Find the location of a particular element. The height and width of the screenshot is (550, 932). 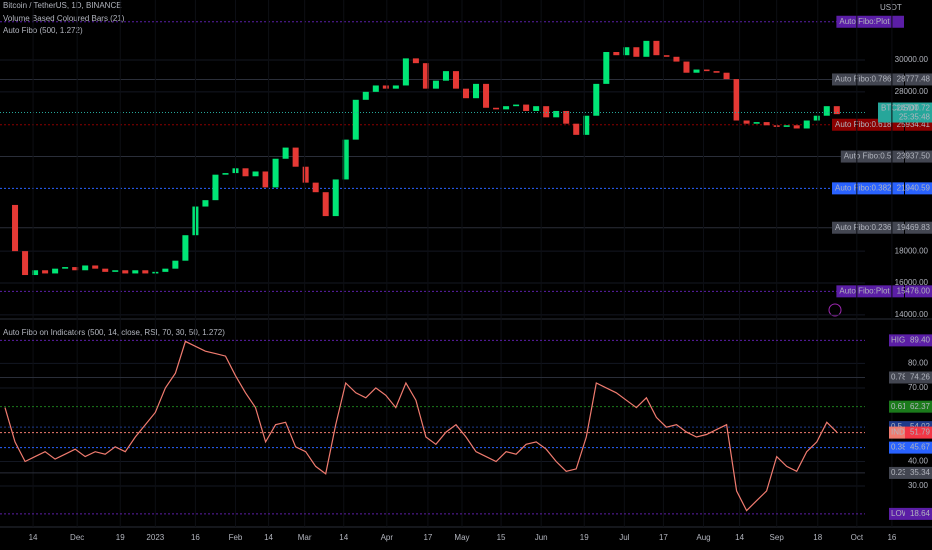

level-name: LOW is located at coordinates (900, 513).